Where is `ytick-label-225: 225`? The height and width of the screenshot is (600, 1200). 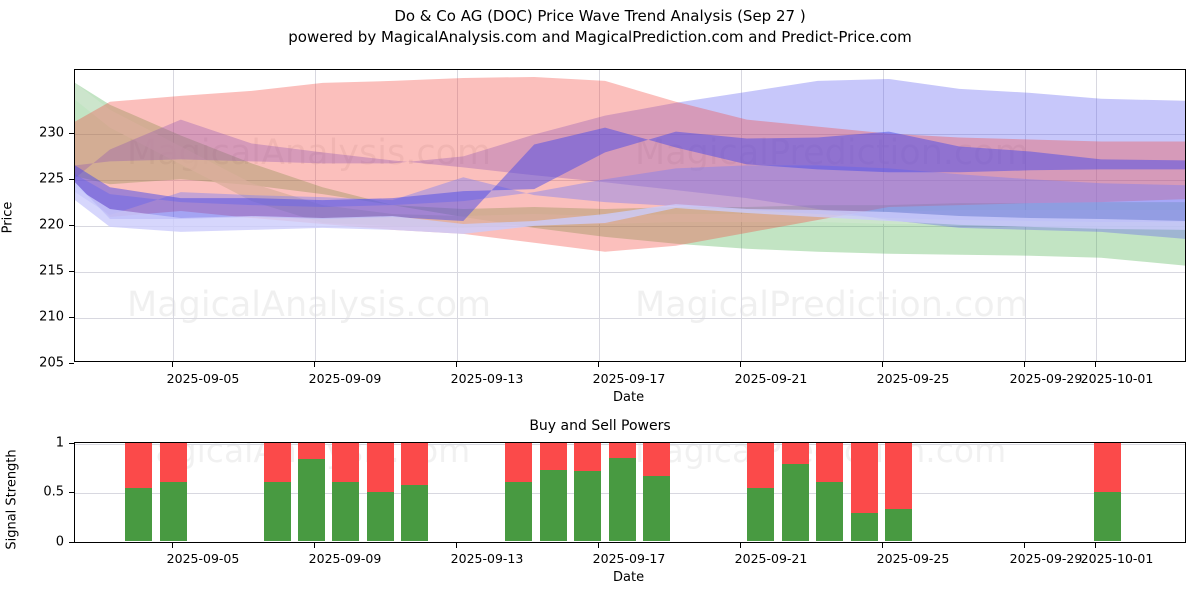
ytick-label-225: 225 is located at coordinates (51, 179).